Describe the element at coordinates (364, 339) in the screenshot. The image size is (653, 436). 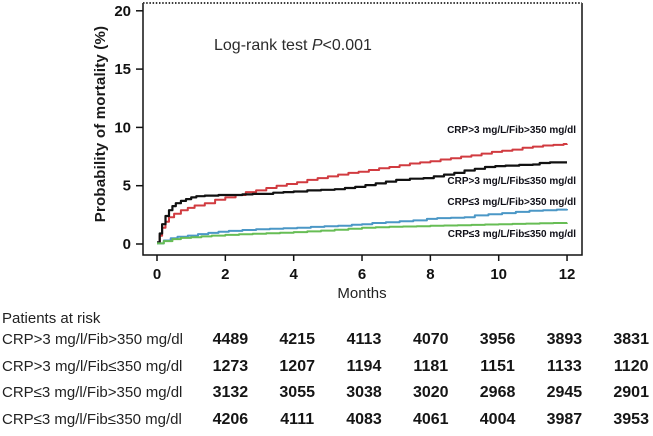
I see `risk-count: 4113` at that location.